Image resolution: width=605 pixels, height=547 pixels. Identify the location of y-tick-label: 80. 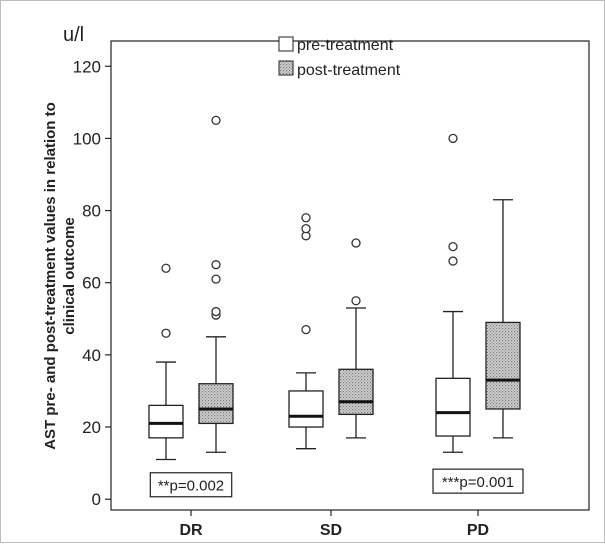
(91, 211).